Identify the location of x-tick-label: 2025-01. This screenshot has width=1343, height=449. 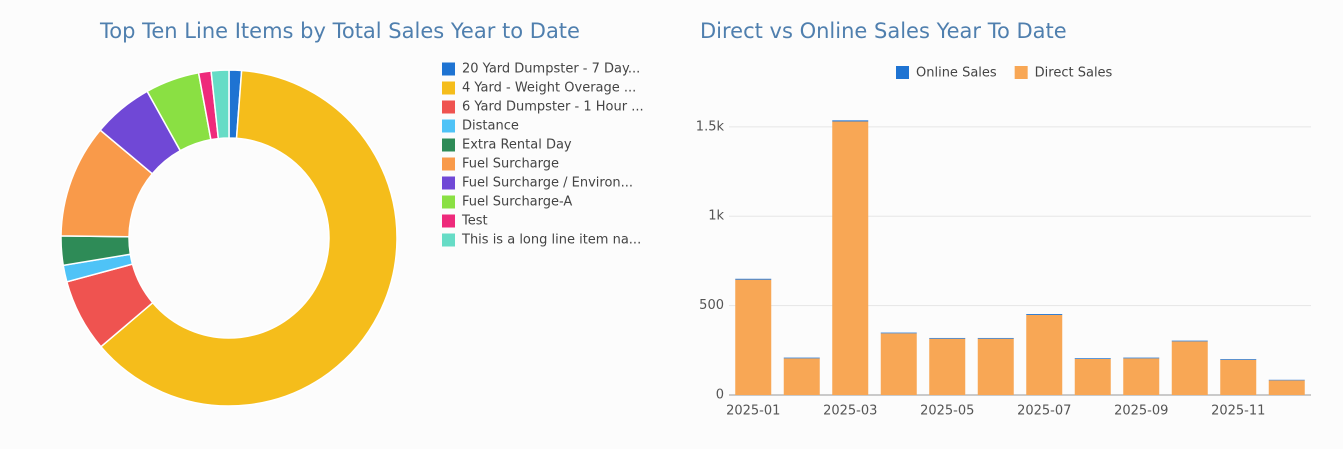
(753, 411).